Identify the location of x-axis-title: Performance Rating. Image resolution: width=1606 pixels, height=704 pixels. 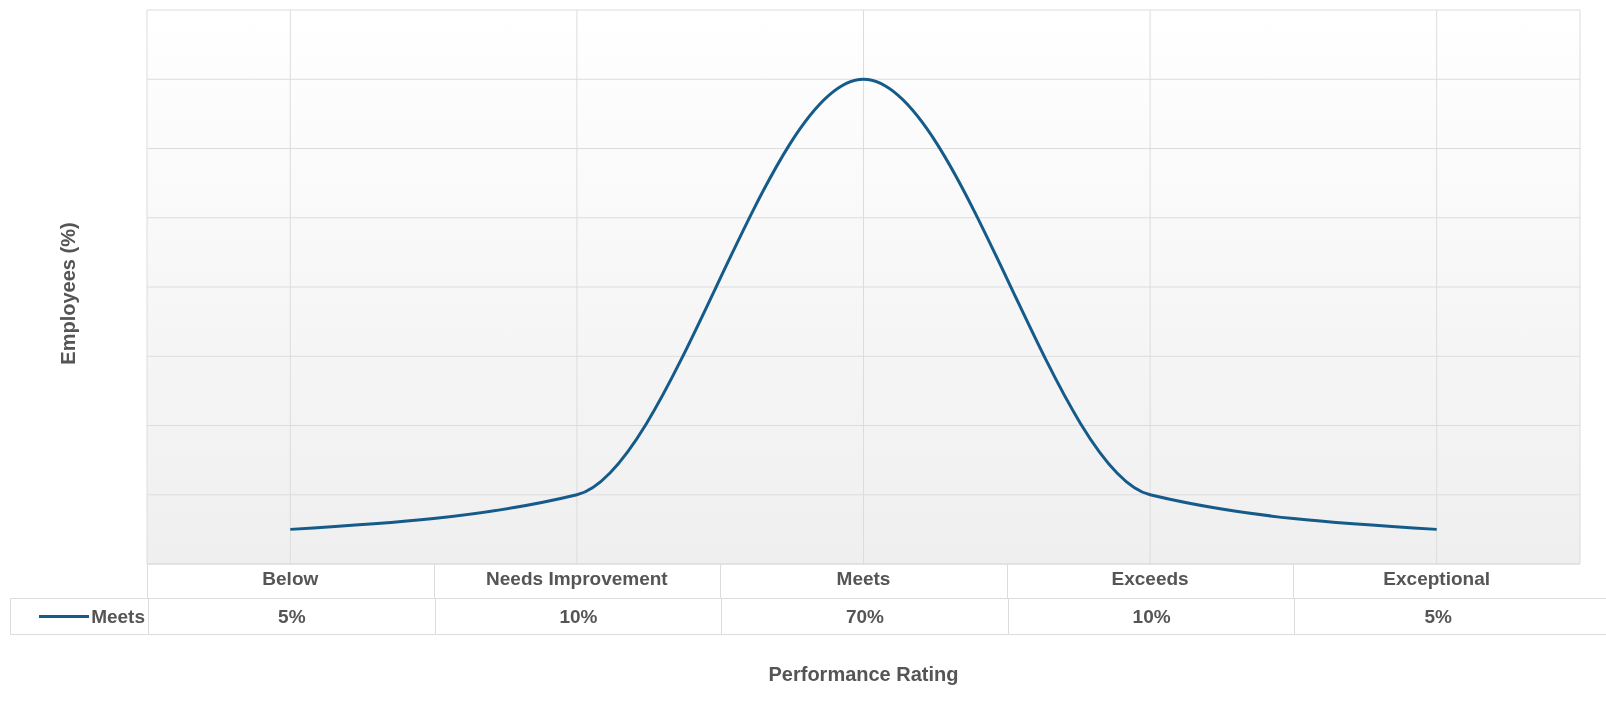
(863, 674).